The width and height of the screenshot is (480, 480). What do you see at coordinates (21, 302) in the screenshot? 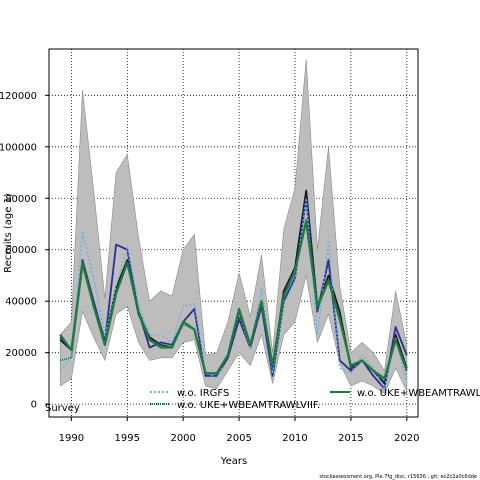
I see `y-tick-label-2: 40000` at bounding box center [21, 302].